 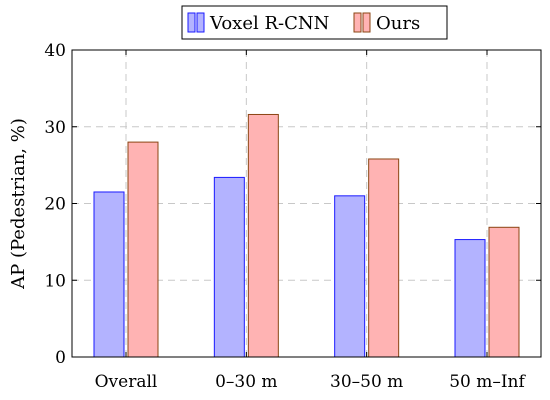 I want to click on y-tick-label: 10, so click(x=55, y=281).